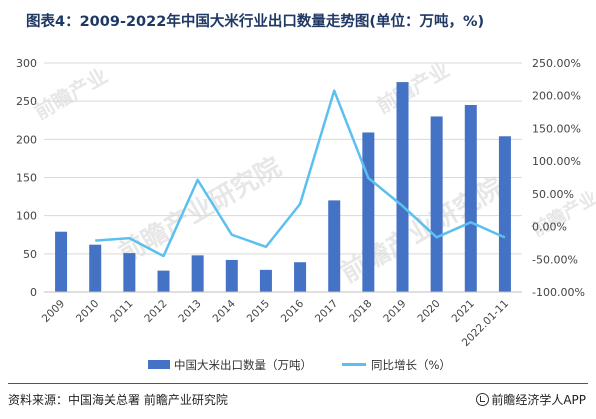  Describe the element at coordinates (121, 311) in the screenshot. I see `x-tick-label: 2011` at that location.